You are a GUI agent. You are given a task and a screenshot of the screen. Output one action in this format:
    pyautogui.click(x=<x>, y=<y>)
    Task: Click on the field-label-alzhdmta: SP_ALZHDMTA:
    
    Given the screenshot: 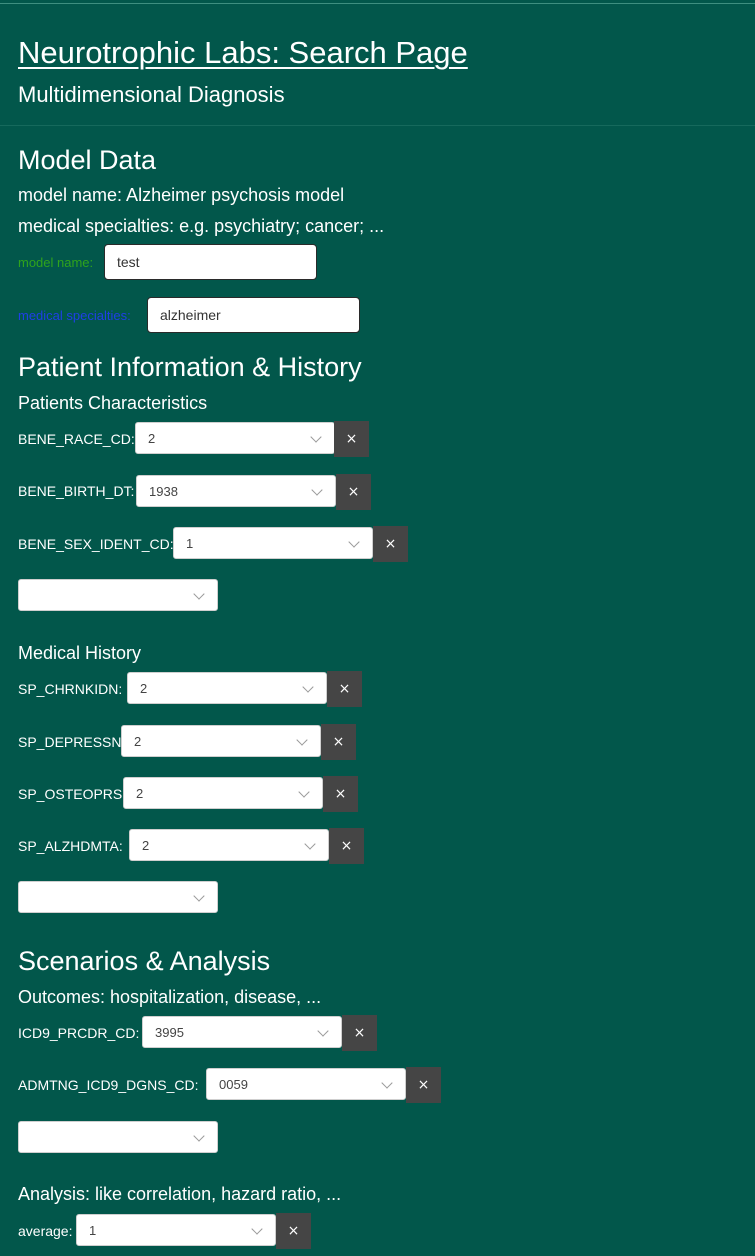 What is the action you would take?
    pyautogui.click(x=70, y=846)
    